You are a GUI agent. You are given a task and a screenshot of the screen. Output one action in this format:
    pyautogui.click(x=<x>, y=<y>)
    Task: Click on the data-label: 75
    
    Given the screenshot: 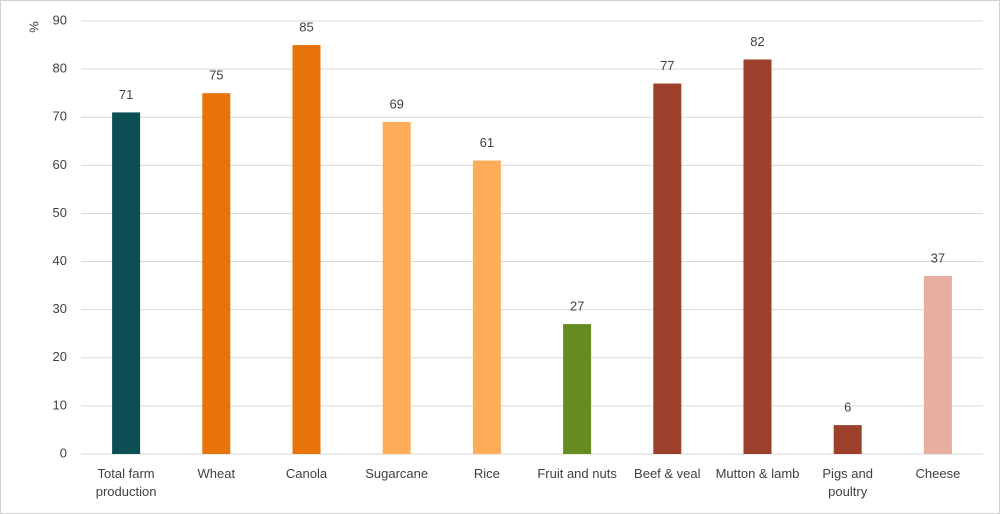 What is the action you would take?
    pyautogui.click(x=216, y=75)
    